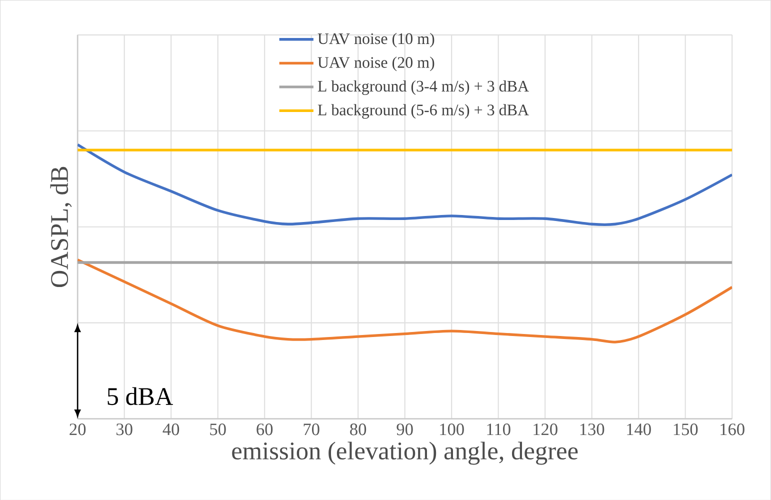 The height and width of the screenshot is (500, 771). Describe the element at coordinates (498, 429) in the screenshot. I see `x-tick-label: 110` at that location.